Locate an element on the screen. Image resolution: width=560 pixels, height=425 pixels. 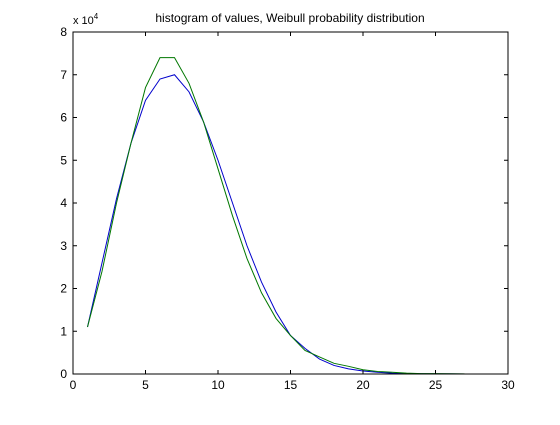
y-tick-label: 5 is located at coordinates (63, 160).